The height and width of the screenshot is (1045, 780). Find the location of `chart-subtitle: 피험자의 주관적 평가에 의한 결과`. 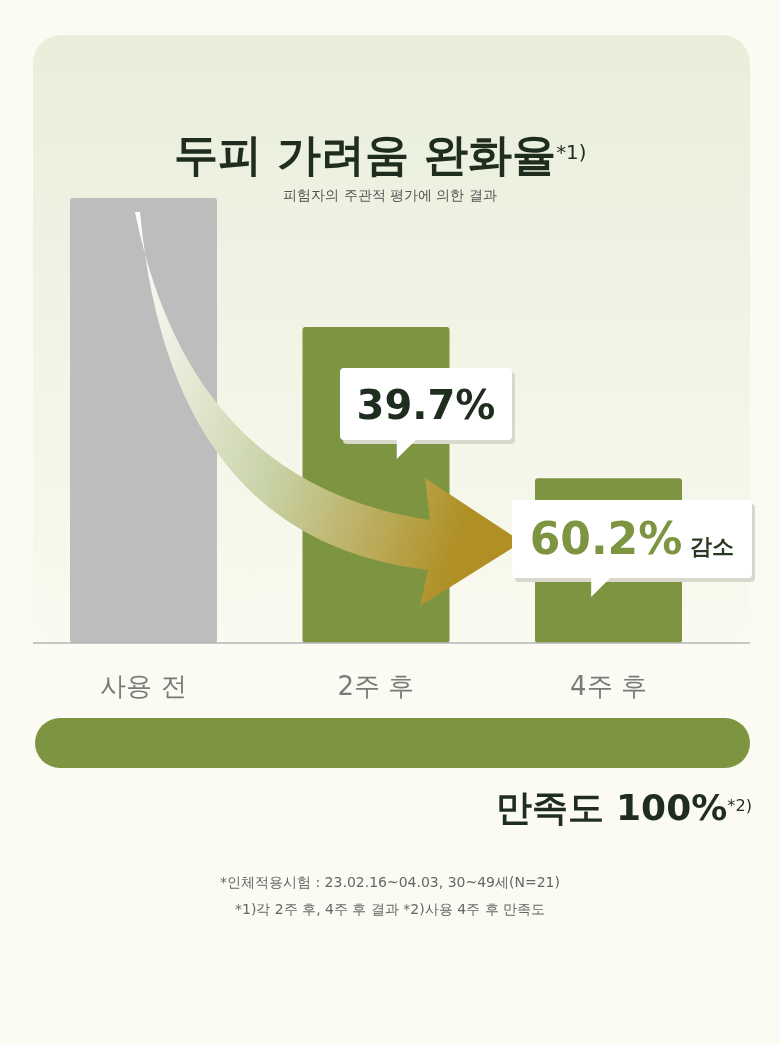

chart-subtitle: 피험자의 주관적 평가에 의한 결과 is located at coordinates (390, 195).